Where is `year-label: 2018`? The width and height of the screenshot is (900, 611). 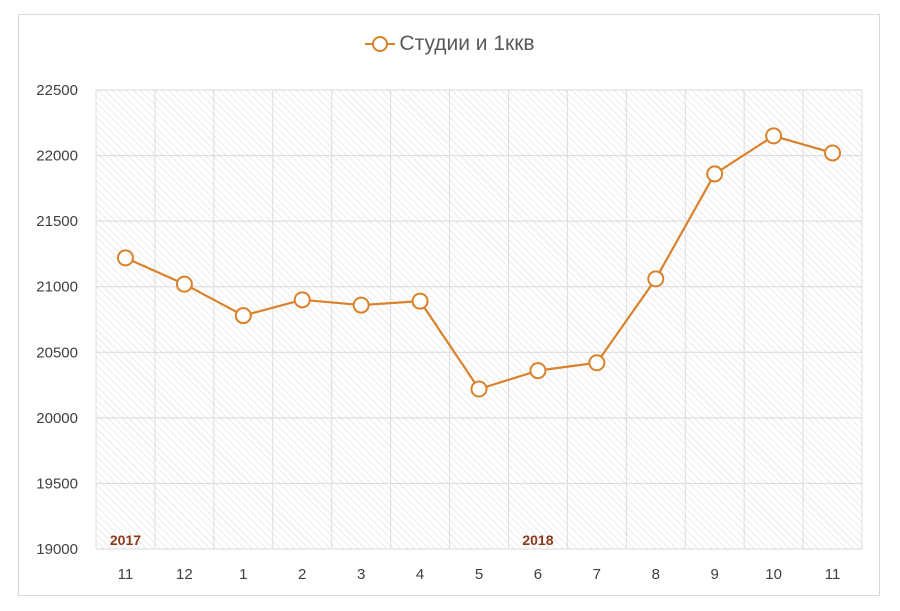
year-label: 2018 is located at coordinates (537, 540).